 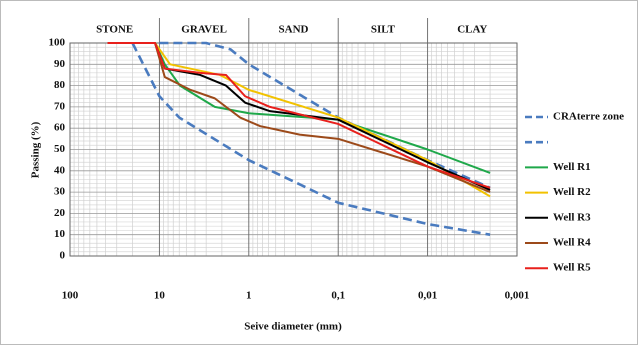 What do you see at coordinates (57, 43) in the screenshot?
I see `y-tick-label: 100` at bounding box center [57, 43].